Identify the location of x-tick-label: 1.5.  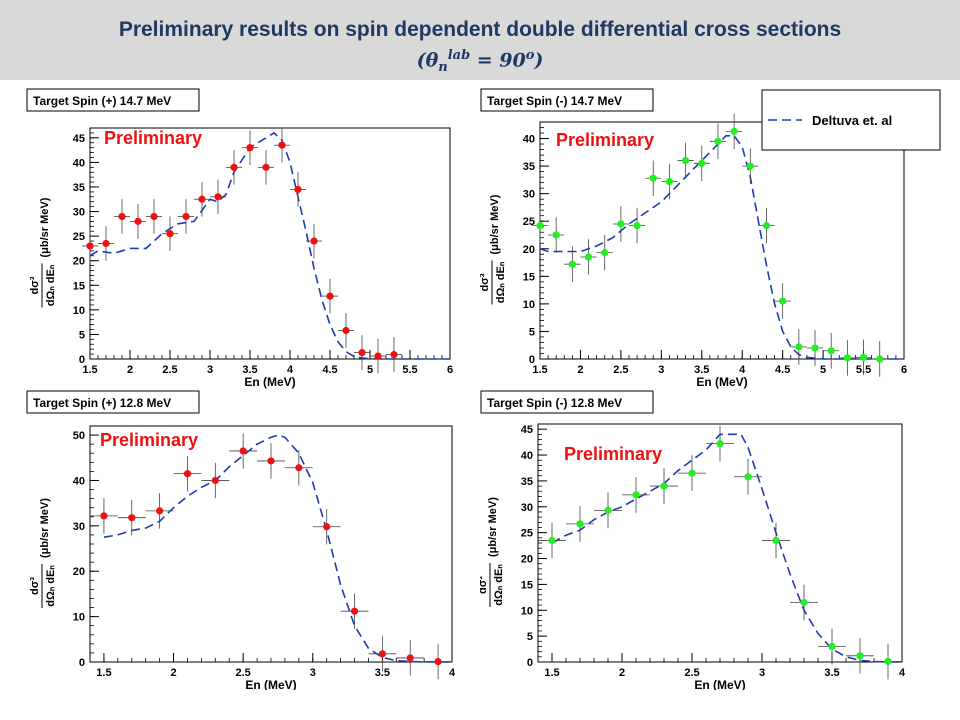
(539, 370).